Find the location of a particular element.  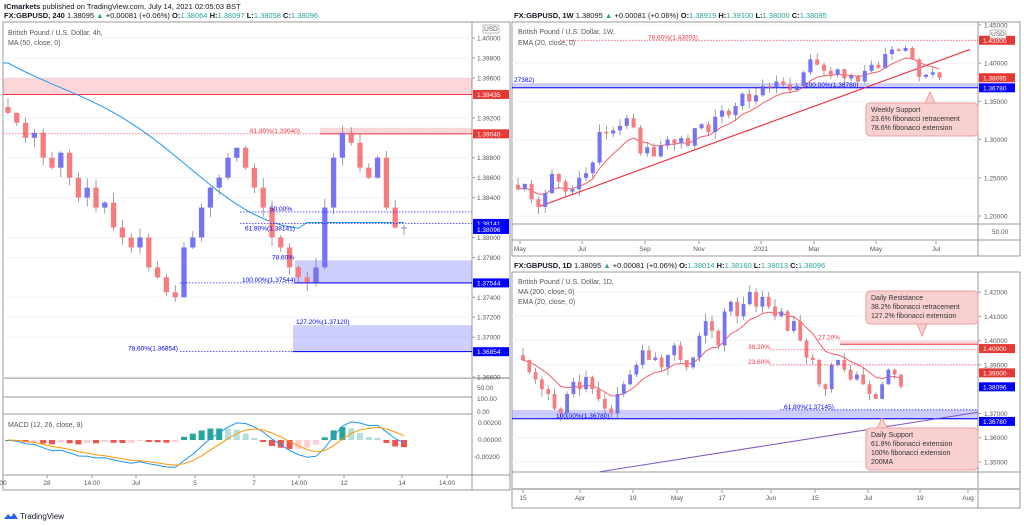

macd-legend: MACD (12, 26, close, 9) is located at coordinates (45, 425).